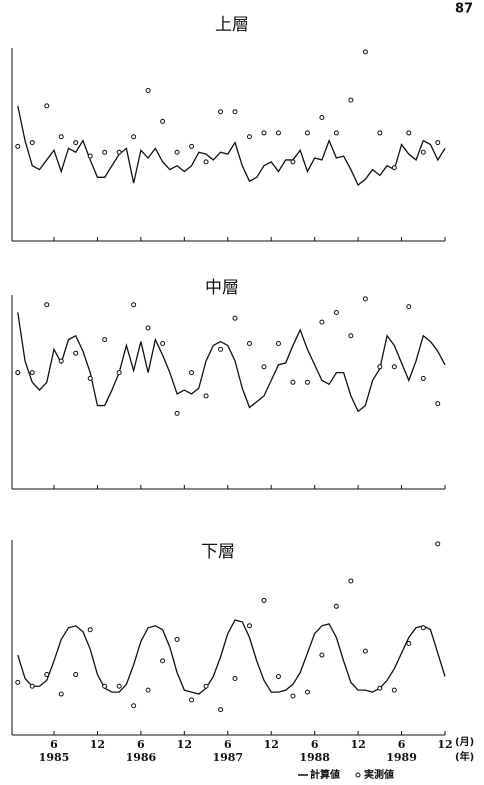 This screenshot has width=484, height=785. I want to click on legend-label: 実測値, so click(379, 774).